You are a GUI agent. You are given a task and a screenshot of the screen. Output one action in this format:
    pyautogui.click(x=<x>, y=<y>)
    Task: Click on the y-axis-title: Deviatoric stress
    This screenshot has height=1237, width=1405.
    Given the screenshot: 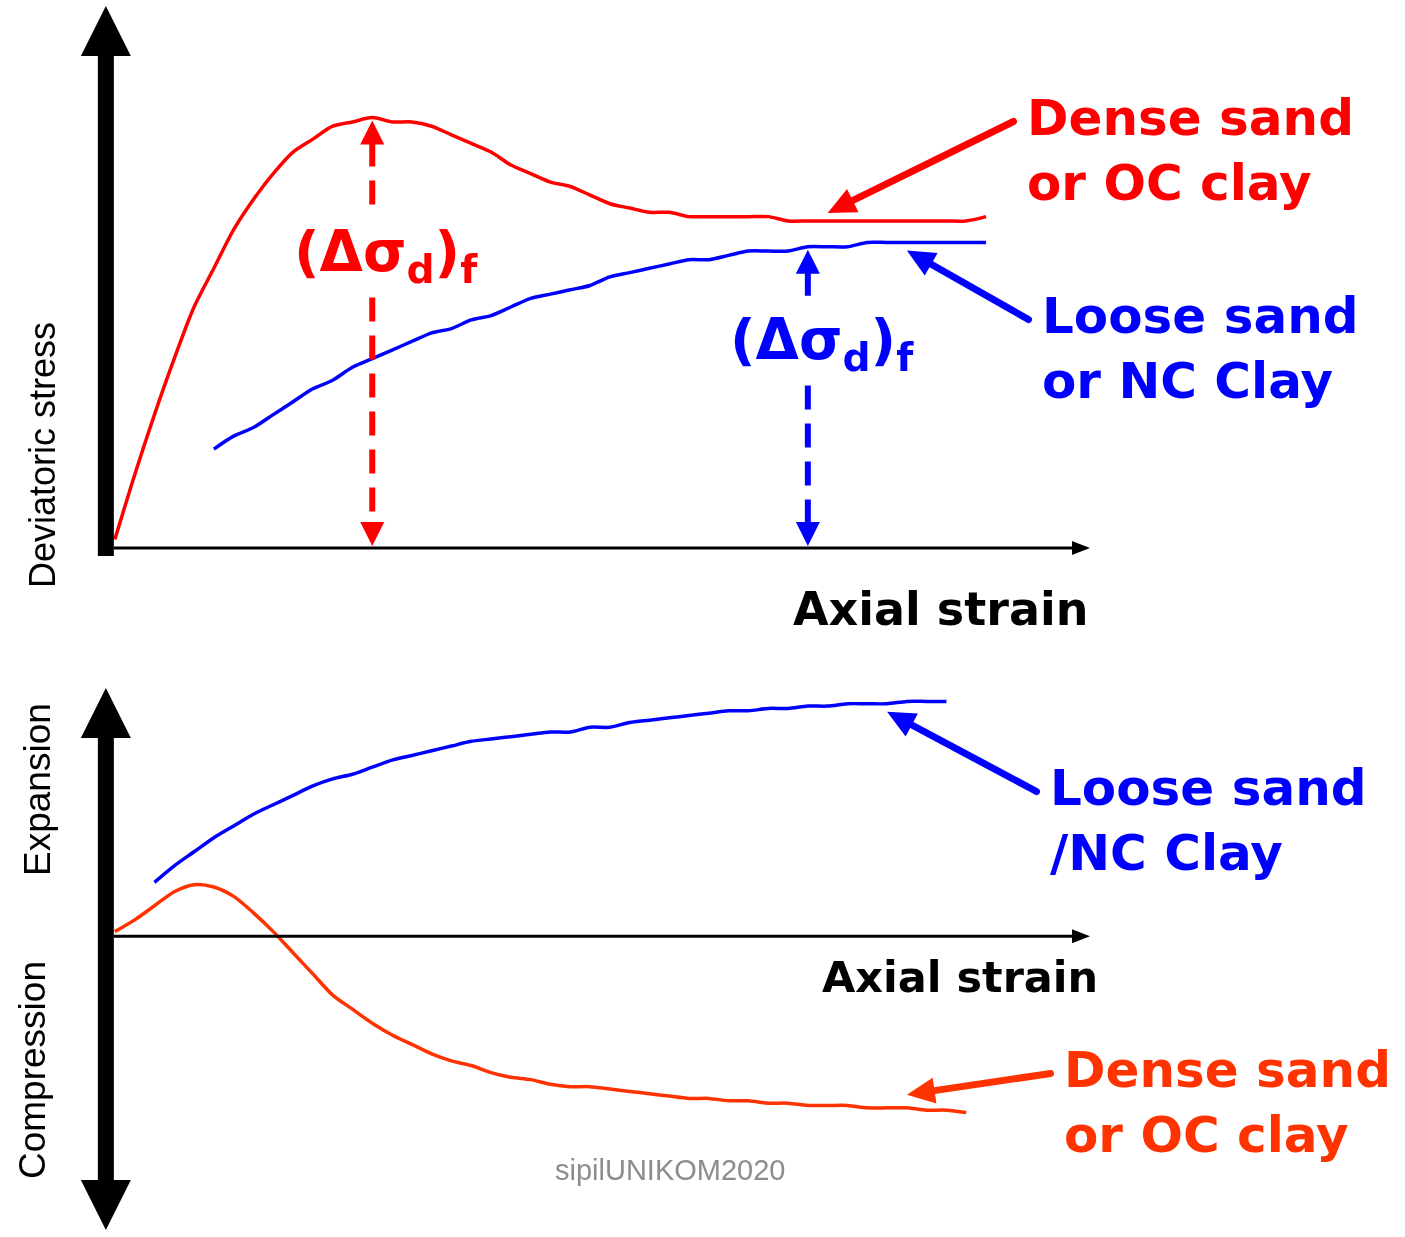 What is the action you would take?
    pyautogui.click(x=42, y=454)
    